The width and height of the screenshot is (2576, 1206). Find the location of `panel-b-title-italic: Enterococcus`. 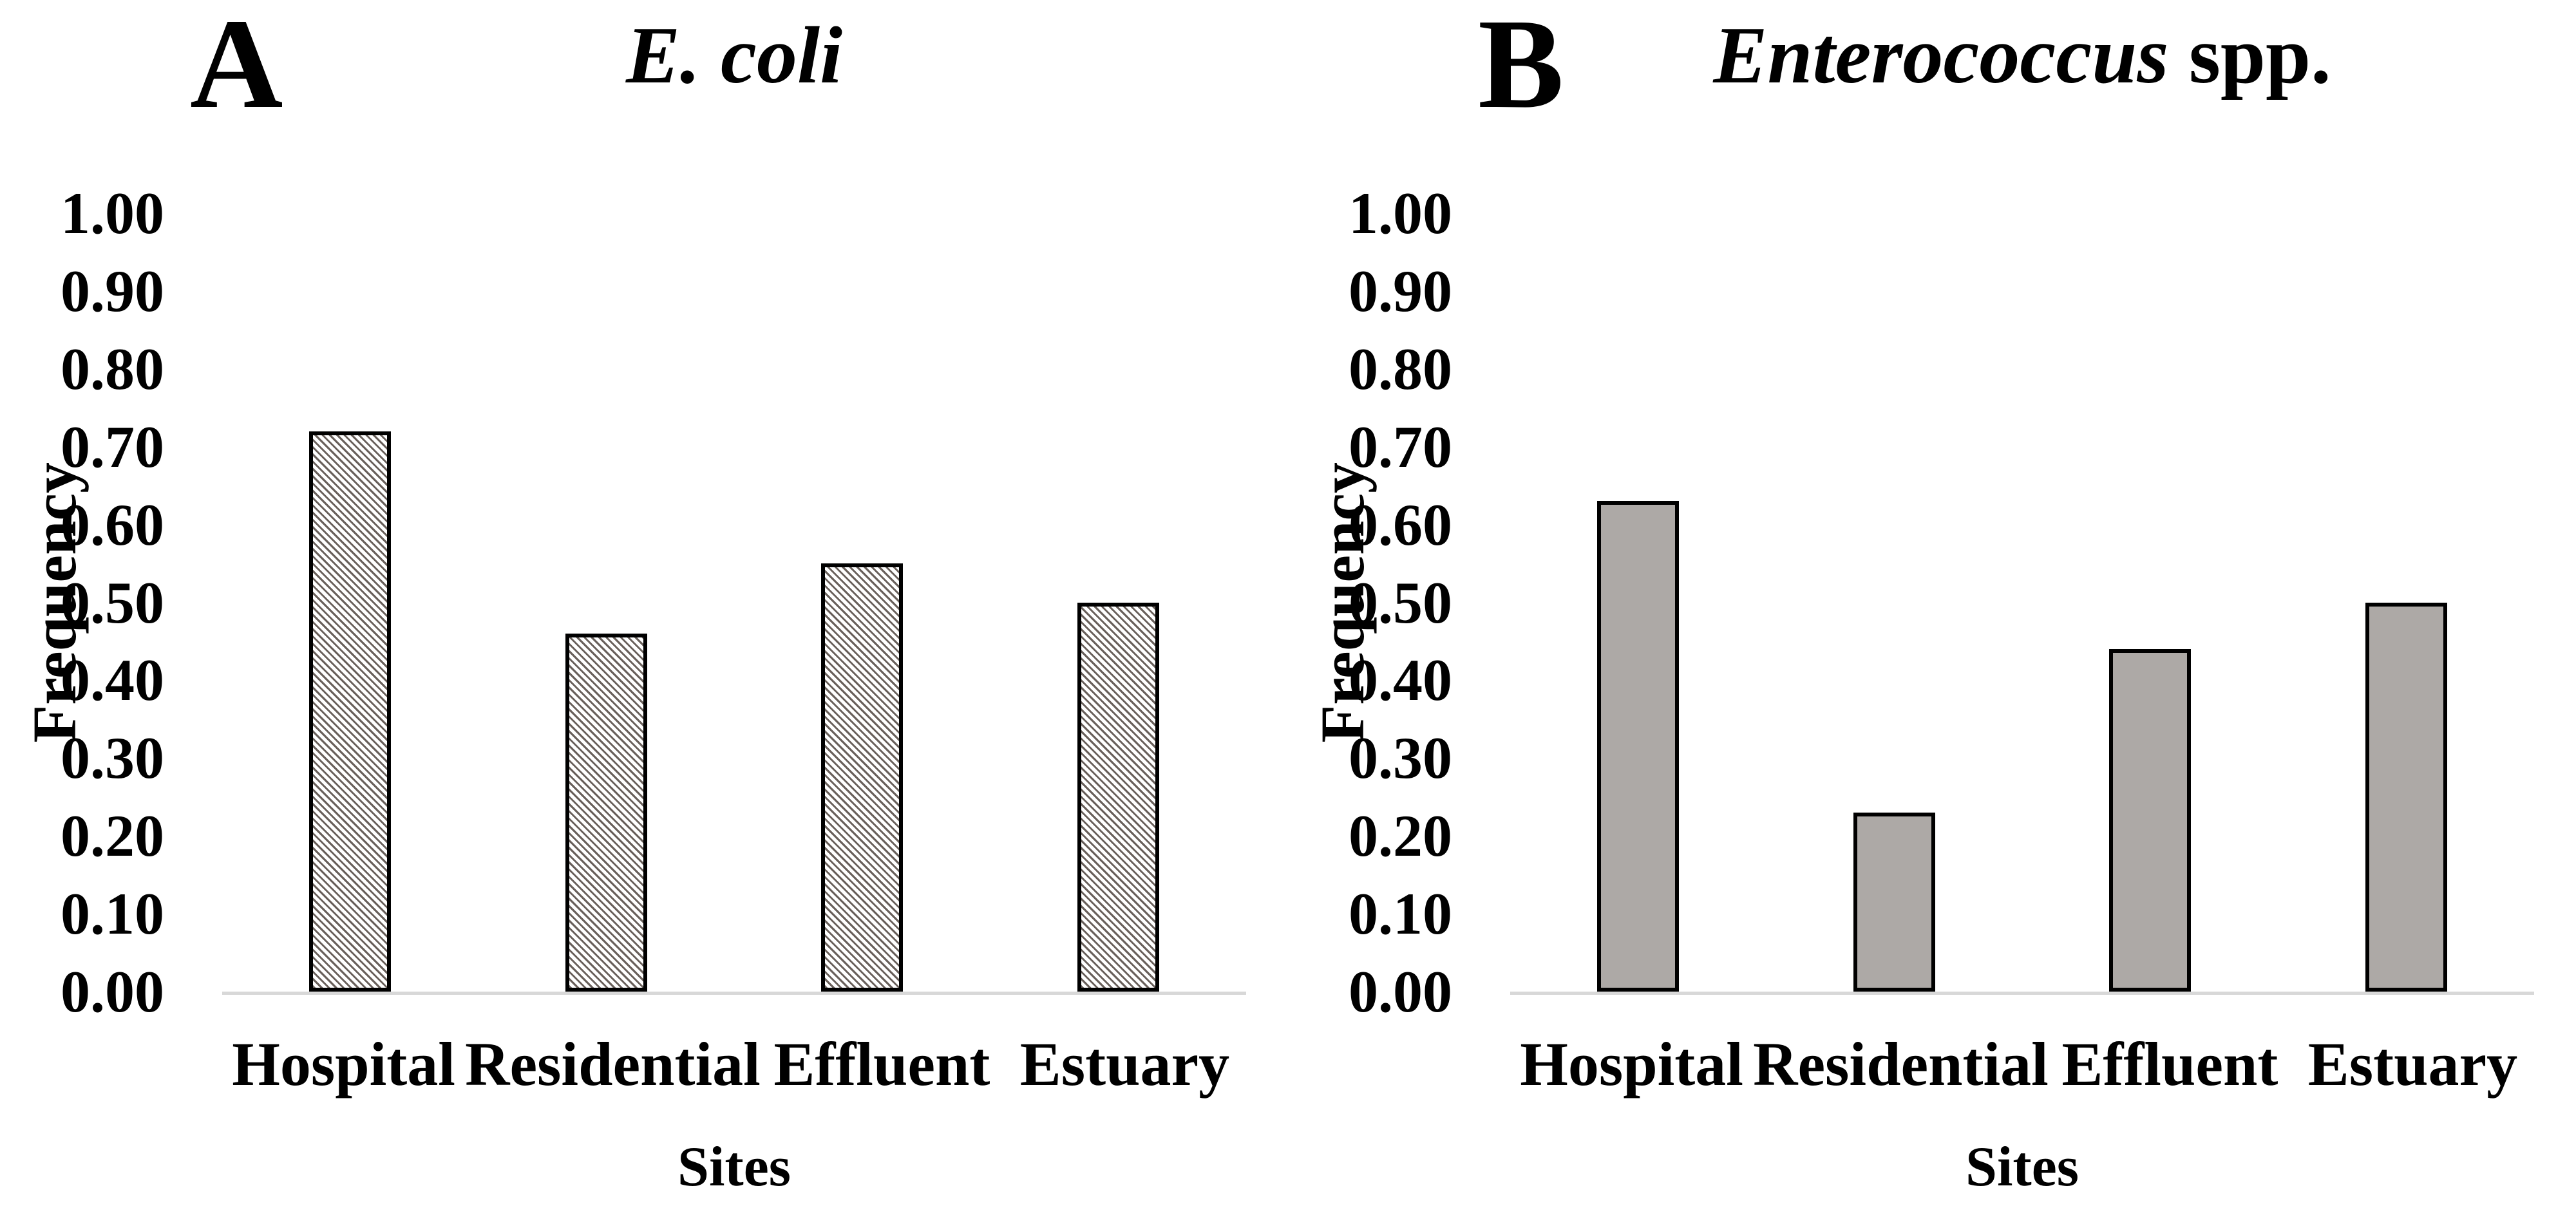

panel-b-title-italic: Enterococcus is located at coordinates (1941, 55).